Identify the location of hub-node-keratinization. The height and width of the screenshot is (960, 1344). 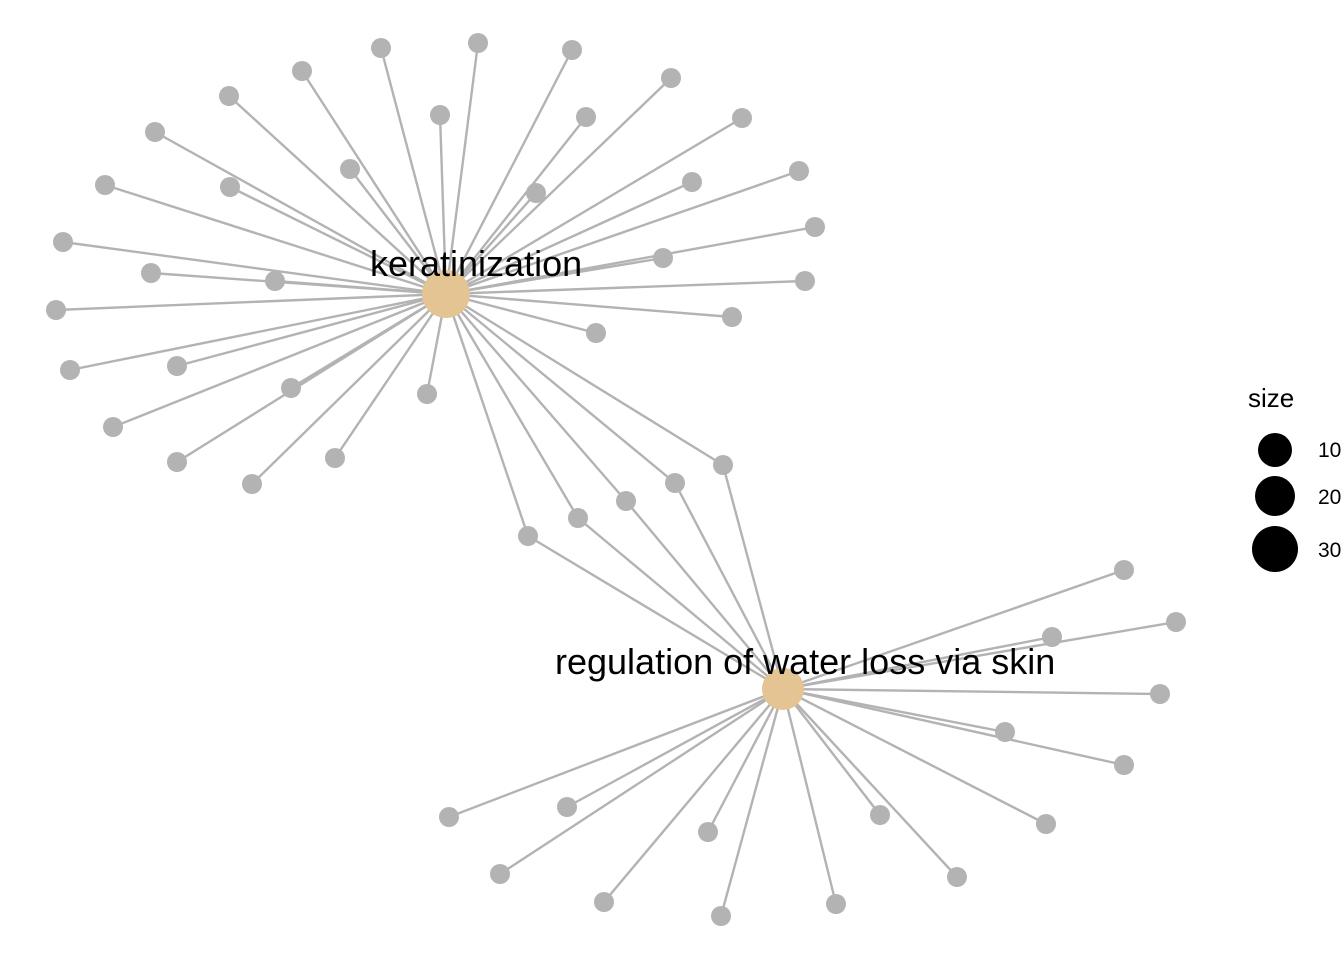
(446, 294).